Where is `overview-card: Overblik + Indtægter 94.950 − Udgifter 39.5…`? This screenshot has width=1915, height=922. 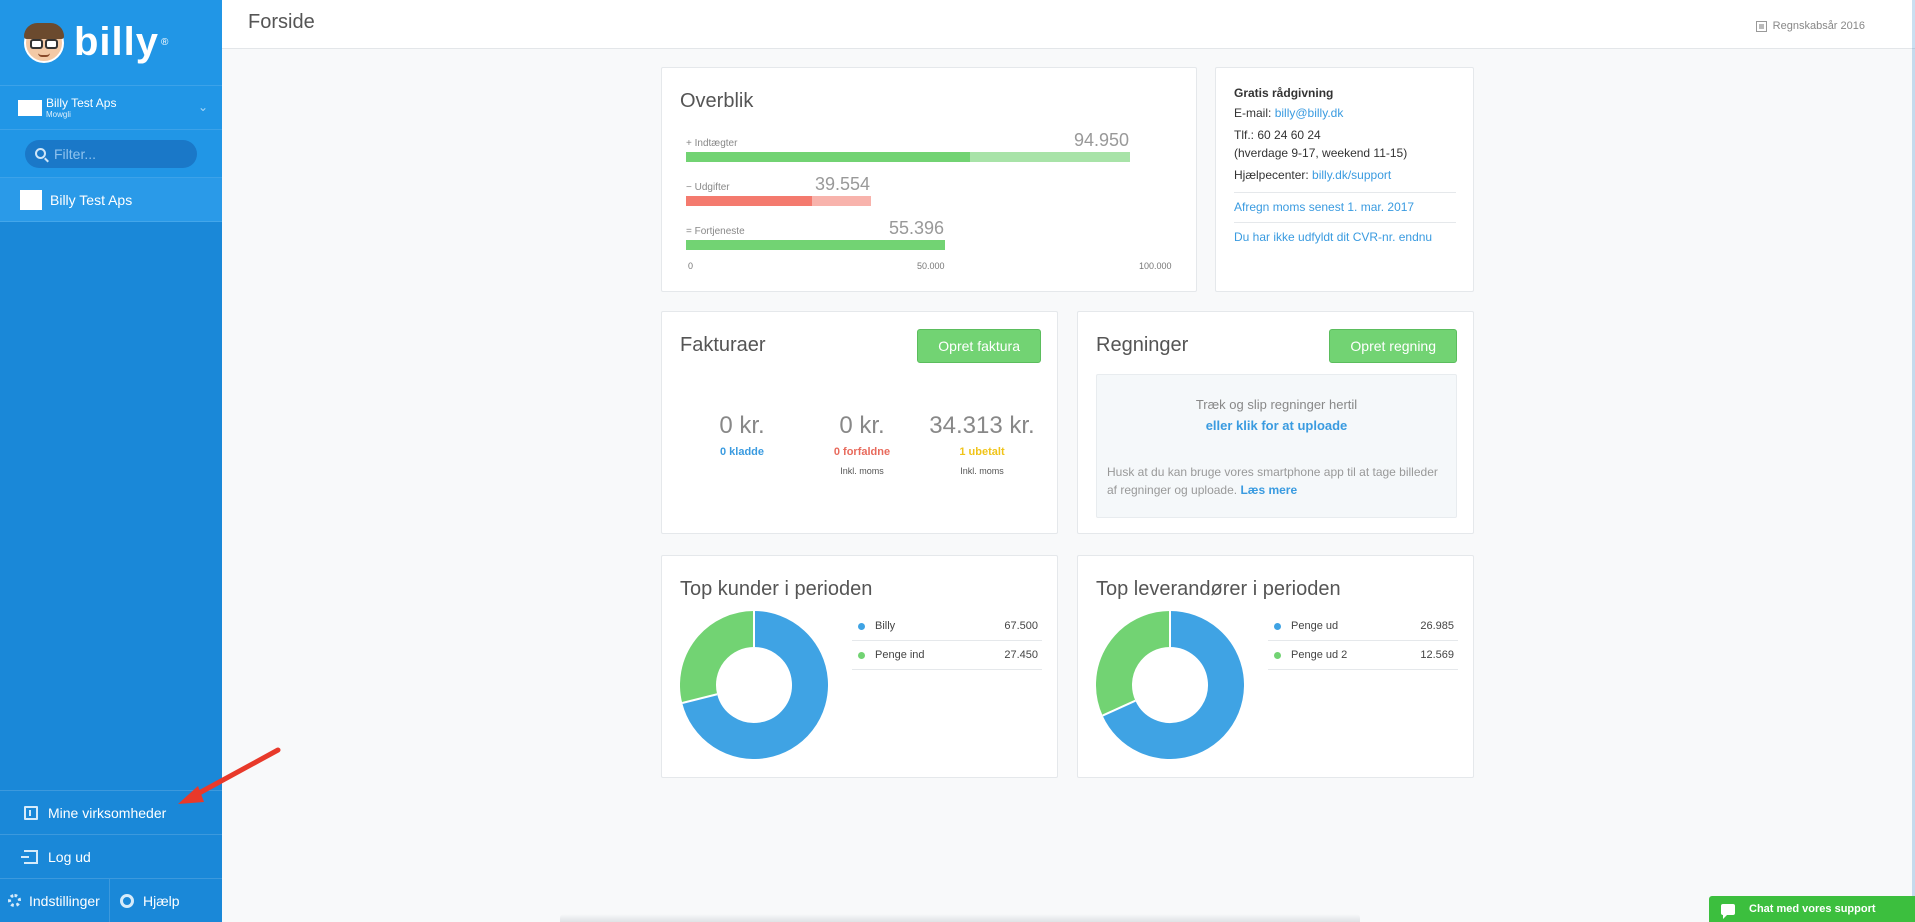
overview-card: Overblik + Indtægter 94.950 − Udgifter 39.5… is located at coordinates (929, 179).